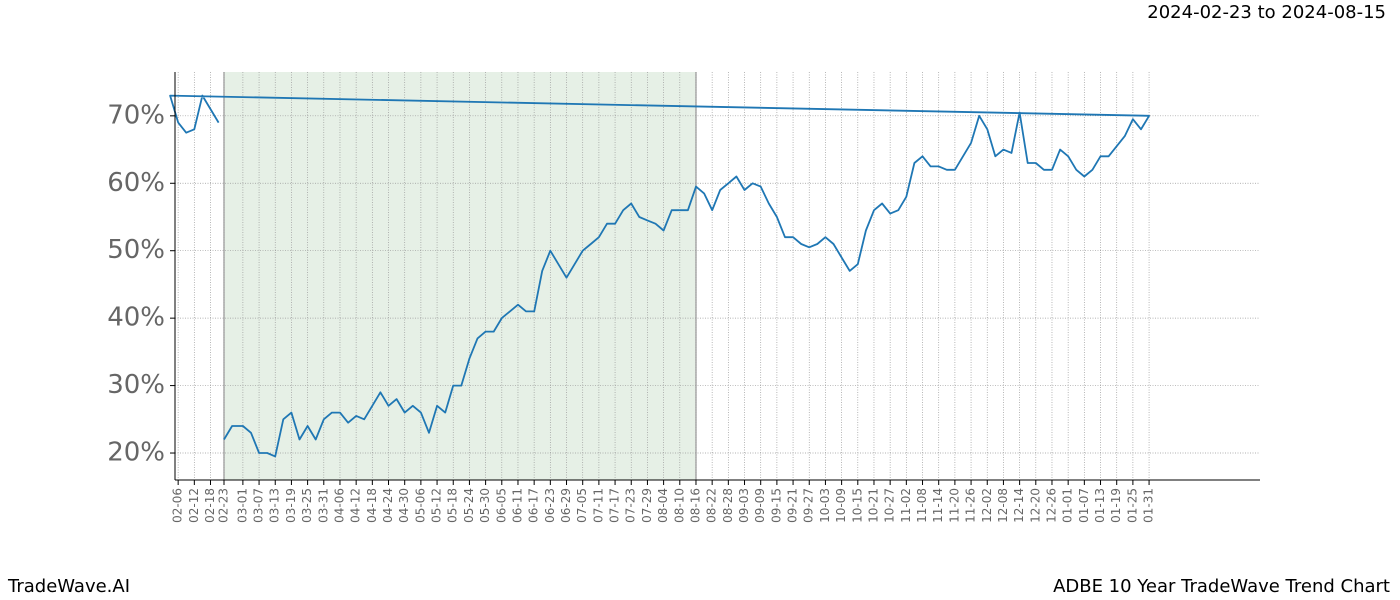  What do you see at coordinates (68, 586) in the screenshot?
I see `brand: TradeWave.AI` at bounding box center [68, 586].